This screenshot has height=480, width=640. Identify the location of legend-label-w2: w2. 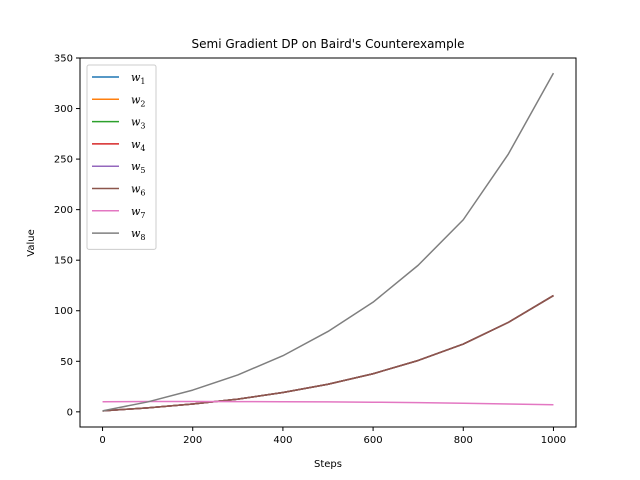
(138, 100).